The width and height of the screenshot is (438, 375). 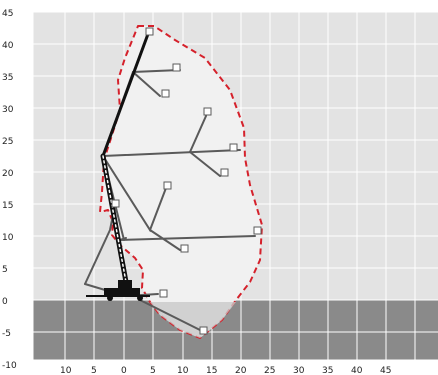 What do you see at coordinates (7, 206) in the screenshot?
I see `y-tick: 15` at bounding box center [7, 206].